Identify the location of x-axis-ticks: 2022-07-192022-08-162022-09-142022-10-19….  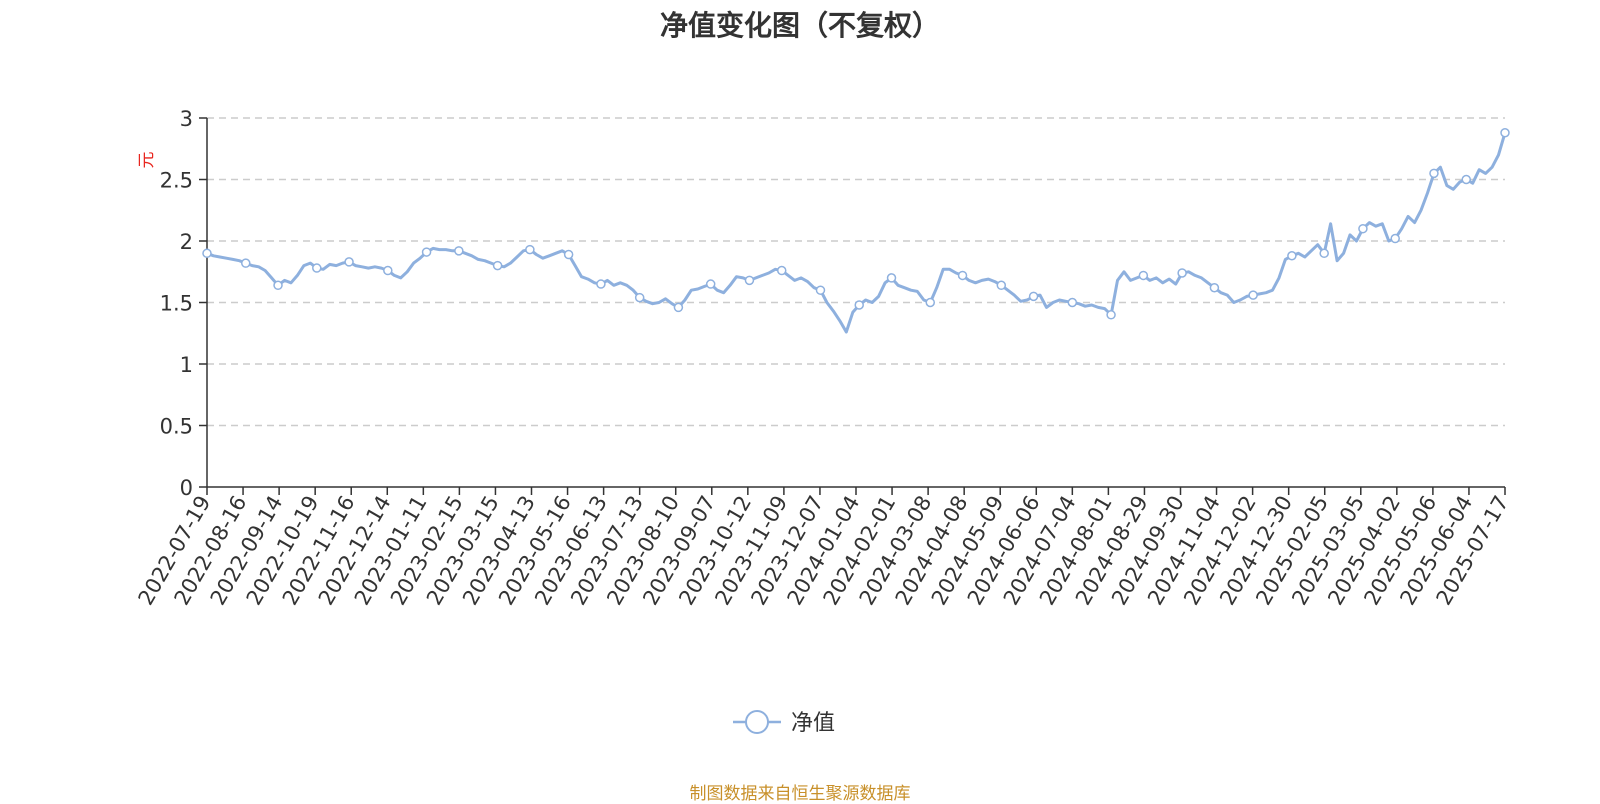
(823, 548).